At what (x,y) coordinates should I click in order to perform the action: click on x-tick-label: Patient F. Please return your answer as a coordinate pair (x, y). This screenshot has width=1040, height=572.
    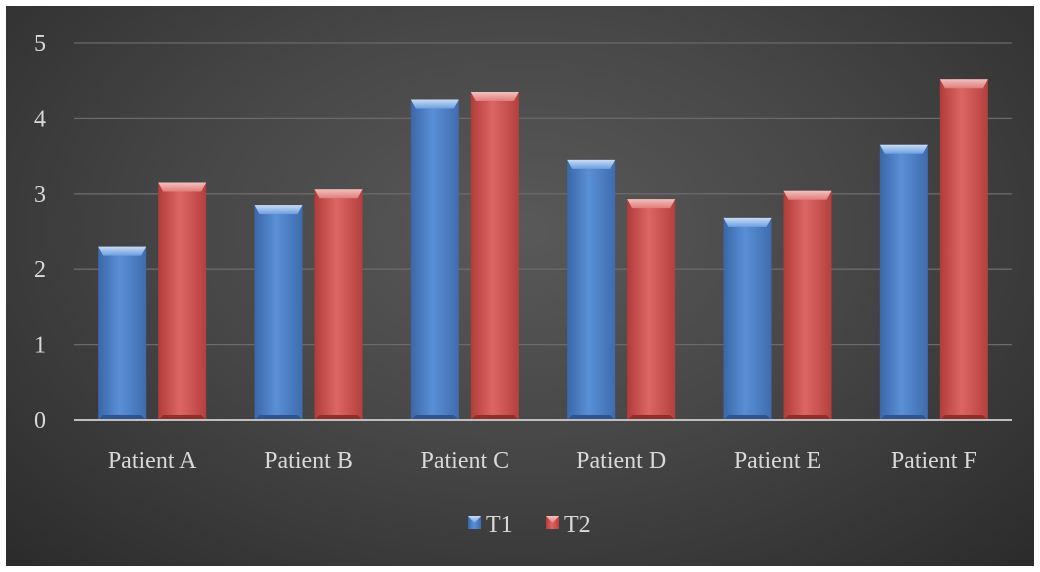
    Looking at the image, I should click on (934, 461).